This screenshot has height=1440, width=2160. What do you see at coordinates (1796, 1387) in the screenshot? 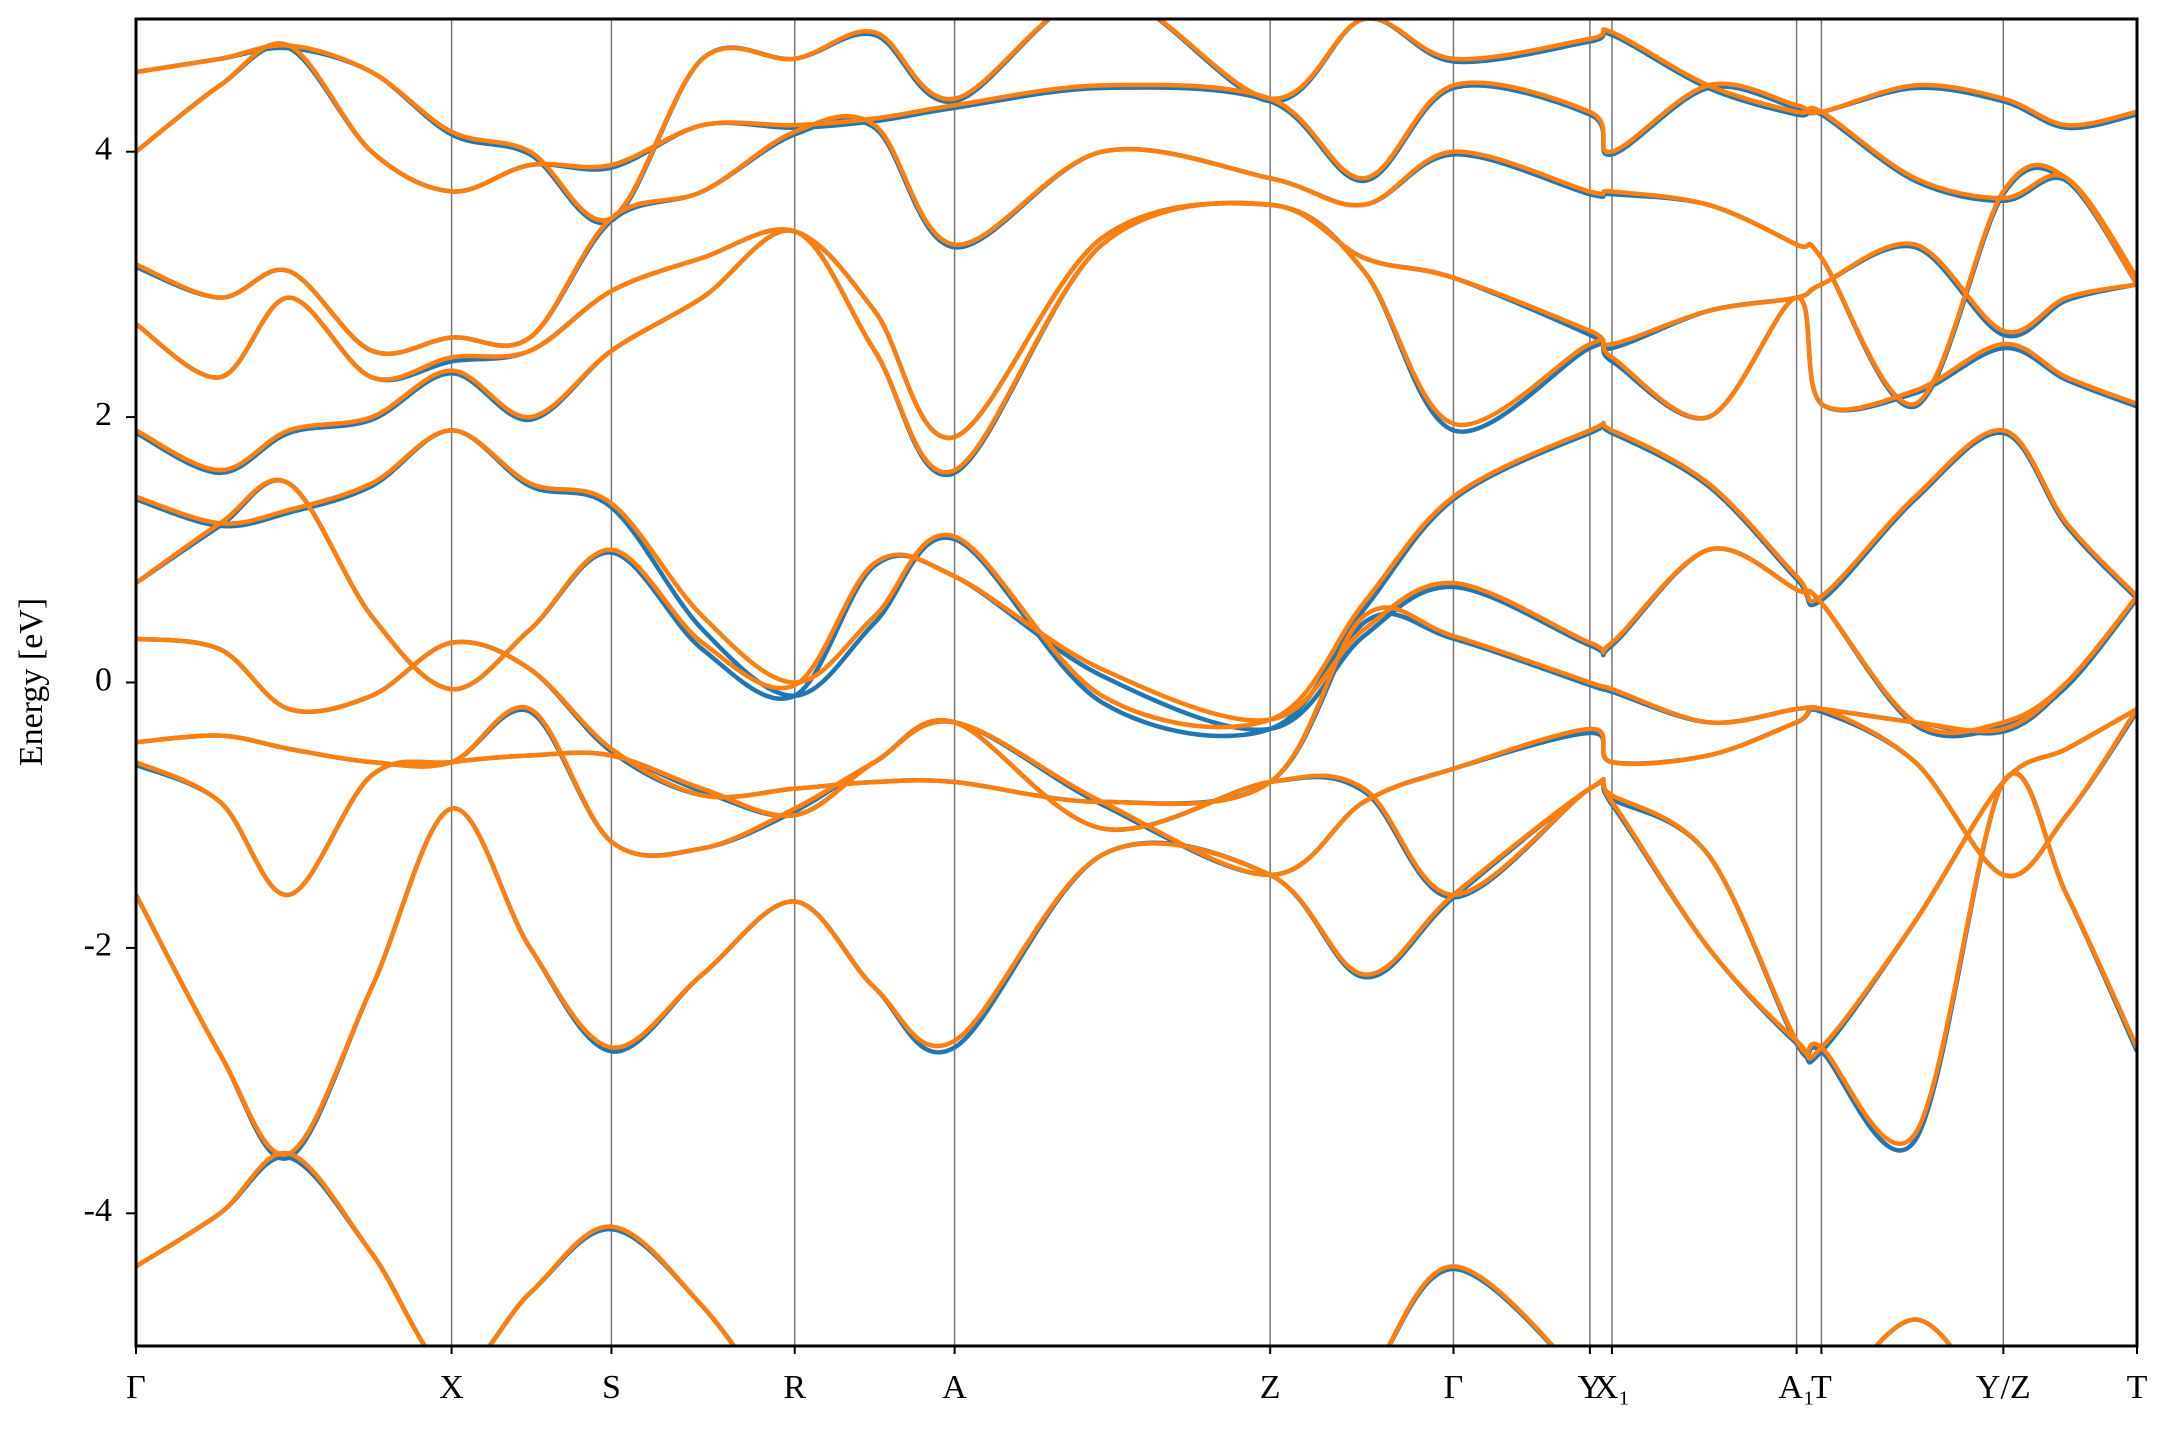
I see `x-tick-label: A₁` at bounding box center [1796, 1387].